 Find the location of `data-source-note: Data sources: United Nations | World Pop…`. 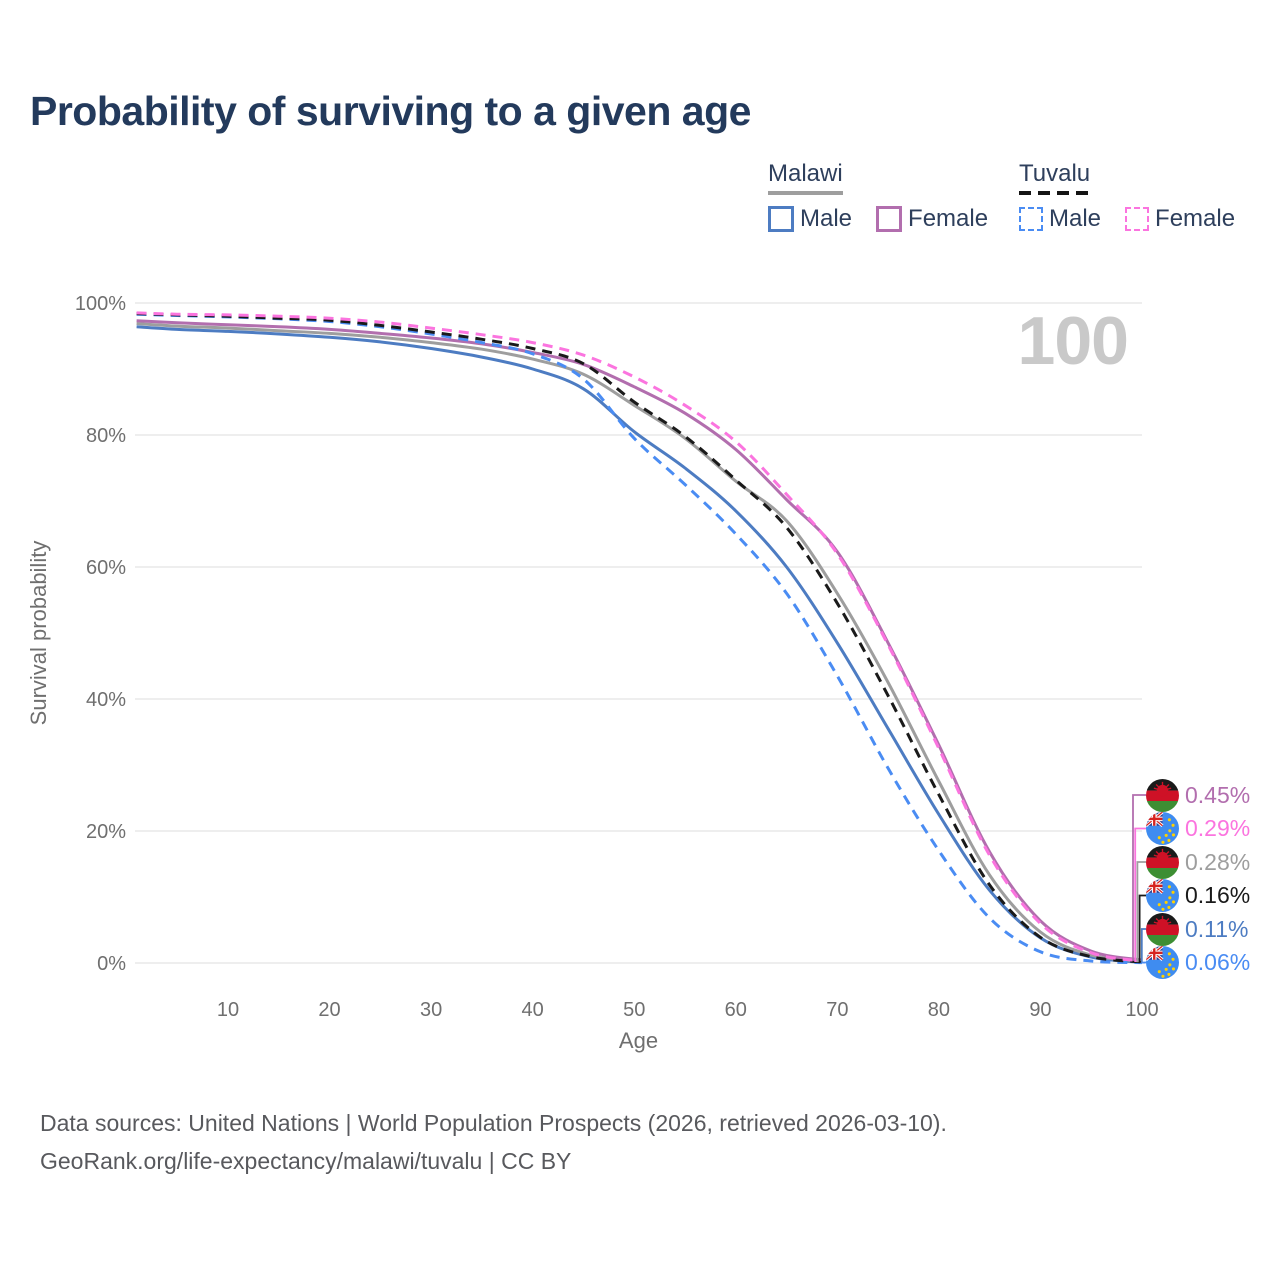

data-source-note: Data sources: United Nations | World Pop… is located at coordinates (493, 1142).